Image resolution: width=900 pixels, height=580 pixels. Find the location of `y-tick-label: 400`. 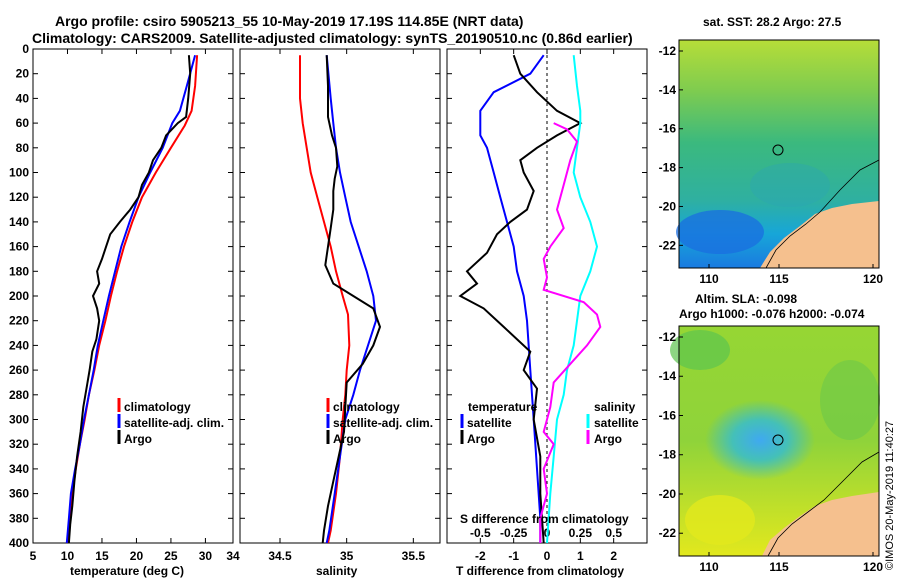

y-tick-label: 400 is located at coordinates (19, 543).